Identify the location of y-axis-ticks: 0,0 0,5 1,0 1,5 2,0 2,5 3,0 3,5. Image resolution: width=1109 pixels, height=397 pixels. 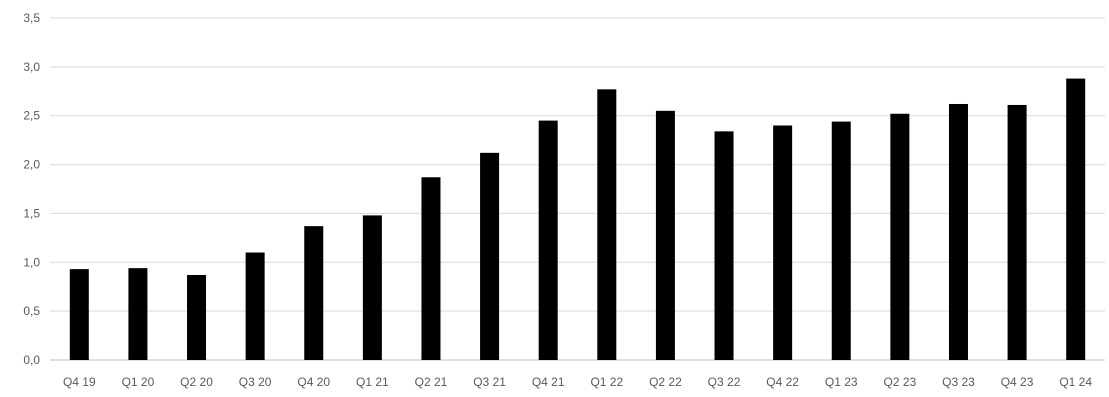
(31, 189).